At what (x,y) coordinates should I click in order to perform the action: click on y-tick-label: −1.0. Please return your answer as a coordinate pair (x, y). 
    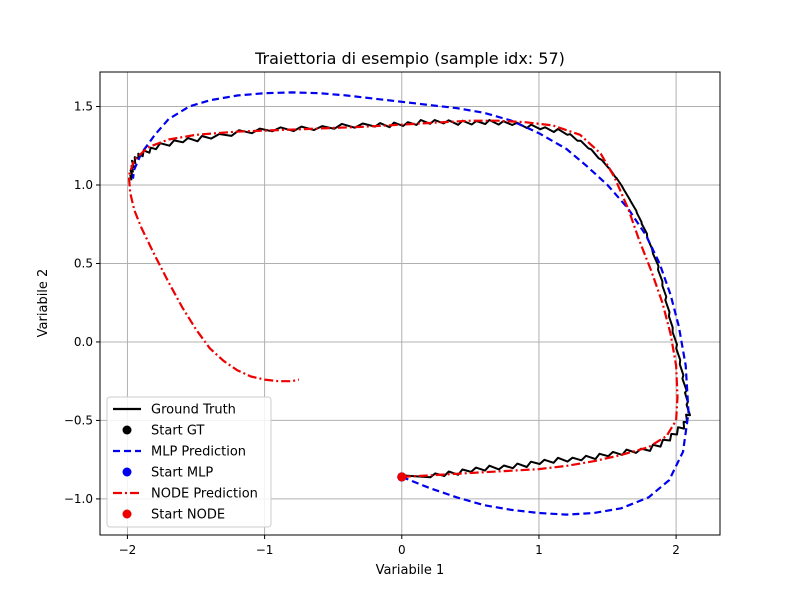
    Looking at the image, I should click on (78, 499).